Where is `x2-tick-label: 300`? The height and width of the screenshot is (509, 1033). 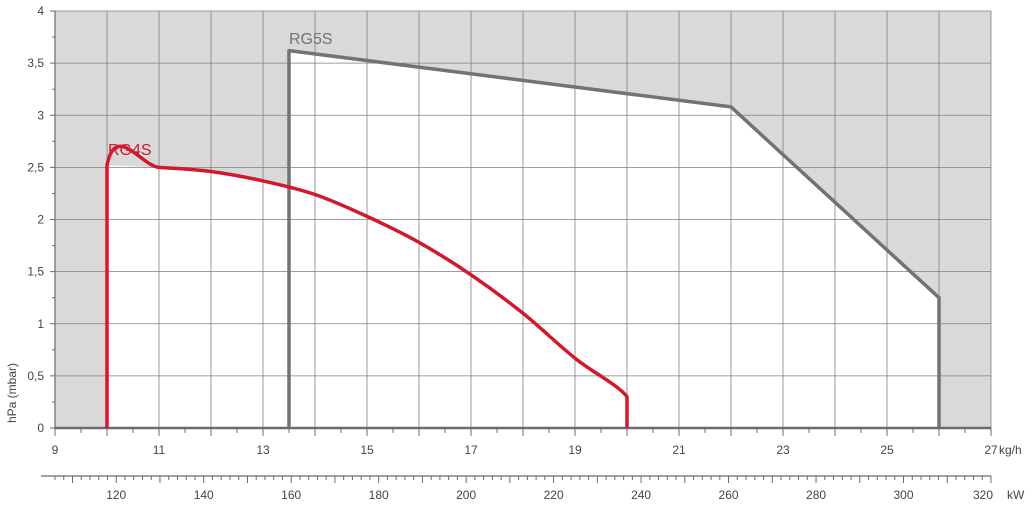
x2-tick-label: 300 is located at coordinates (904, 495).